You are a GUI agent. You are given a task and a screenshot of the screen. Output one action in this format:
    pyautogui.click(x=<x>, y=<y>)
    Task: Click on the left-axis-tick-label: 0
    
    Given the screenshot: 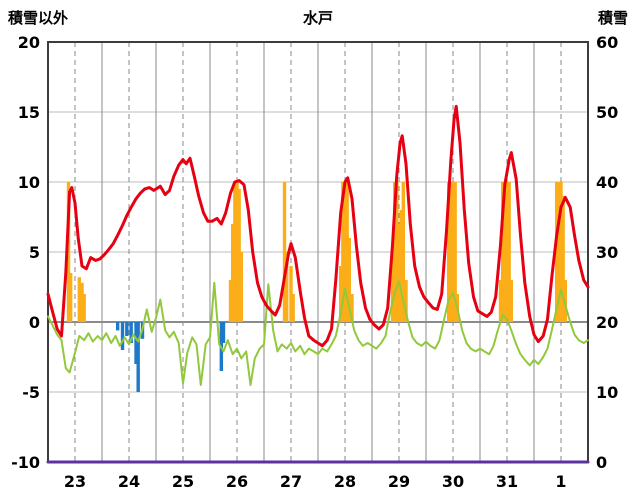 What is the action you would take?
    pyautogui.click(x=34, y=322)
    